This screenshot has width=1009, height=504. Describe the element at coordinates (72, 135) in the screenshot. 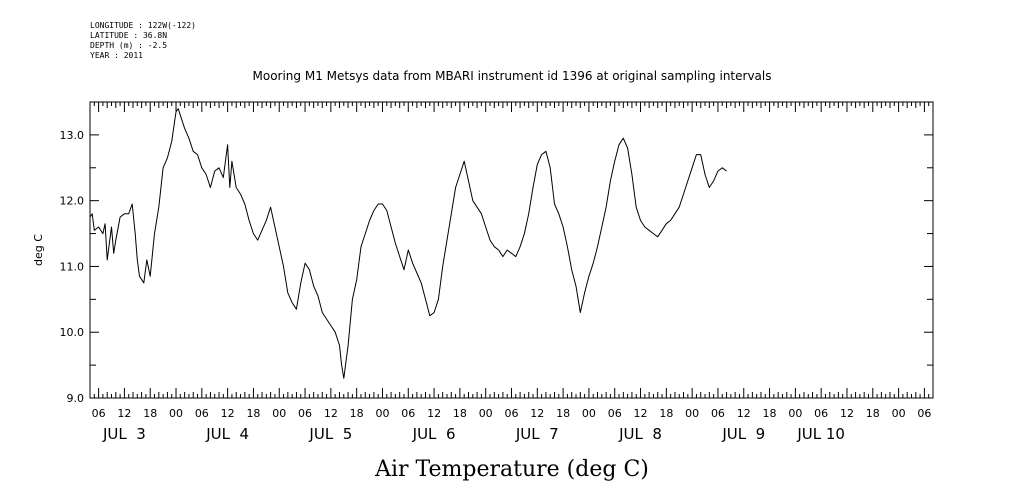

I see `y-tick-label: 13.0` at that location.